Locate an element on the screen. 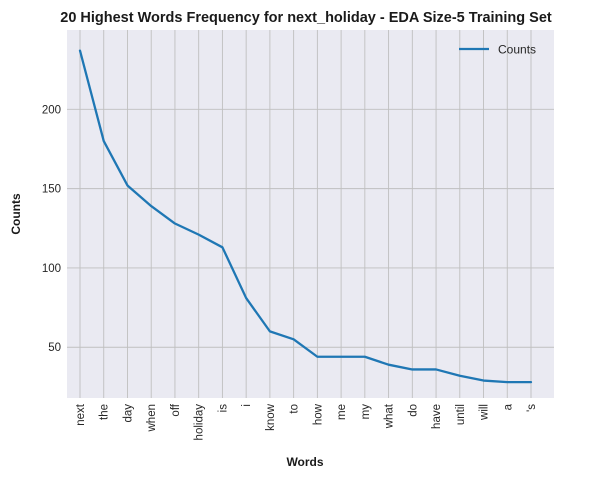 The height and width of the screenshot is (478, 597). x-tick-label: my is located at coordinates (366, 412).